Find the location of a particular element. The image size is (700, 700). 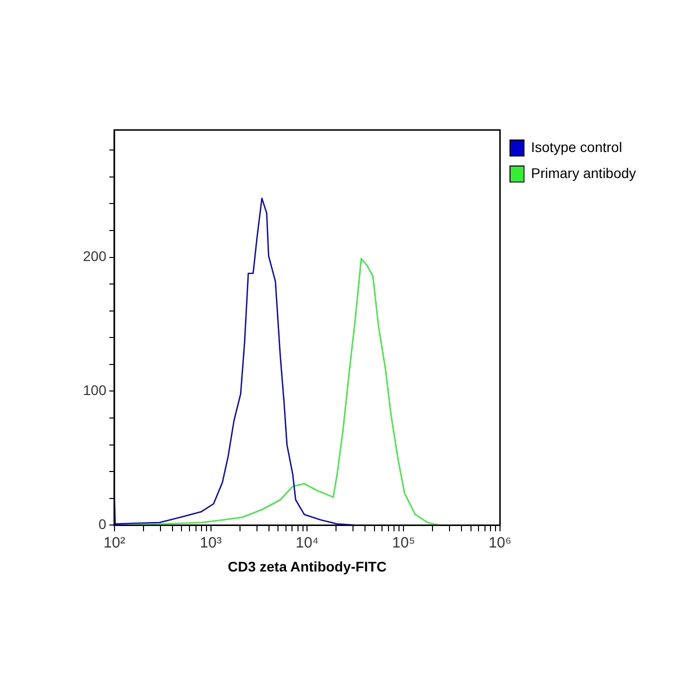

x-tick-label: 10⁶ is located at coordinates (500, 543).